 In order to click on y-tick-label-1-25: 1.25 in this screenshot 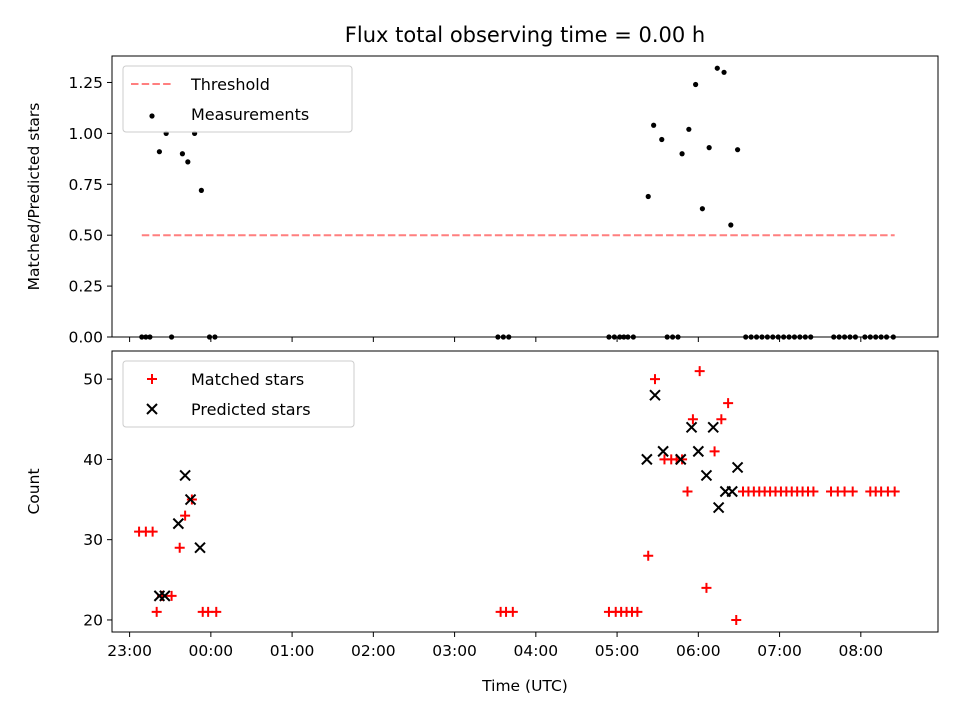, I will do `click(85, 83)`.